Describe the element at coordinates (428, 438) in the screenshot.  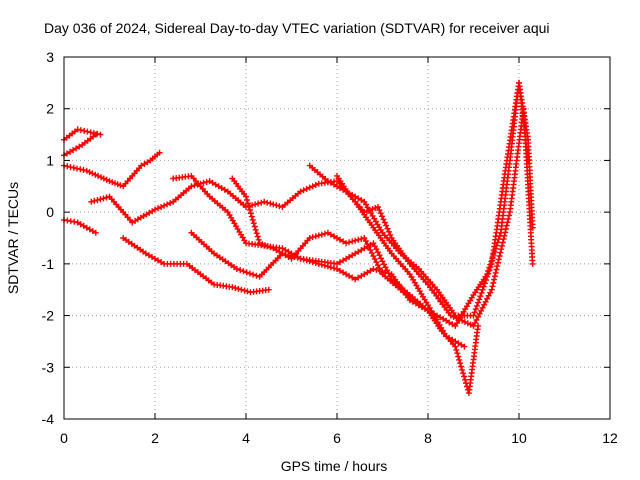
I see `x-tick-label: 8` at that location.